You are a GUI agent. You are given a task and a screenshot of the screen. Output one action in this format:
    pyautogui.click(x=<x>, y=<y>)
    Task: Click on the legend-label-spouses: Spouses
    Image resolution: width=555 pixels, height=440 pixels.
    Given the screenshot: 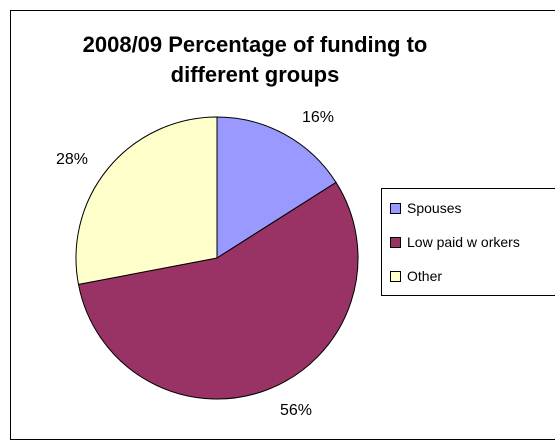 What is the action you would take?
    pyautogui.click(x=434, y=208)
    